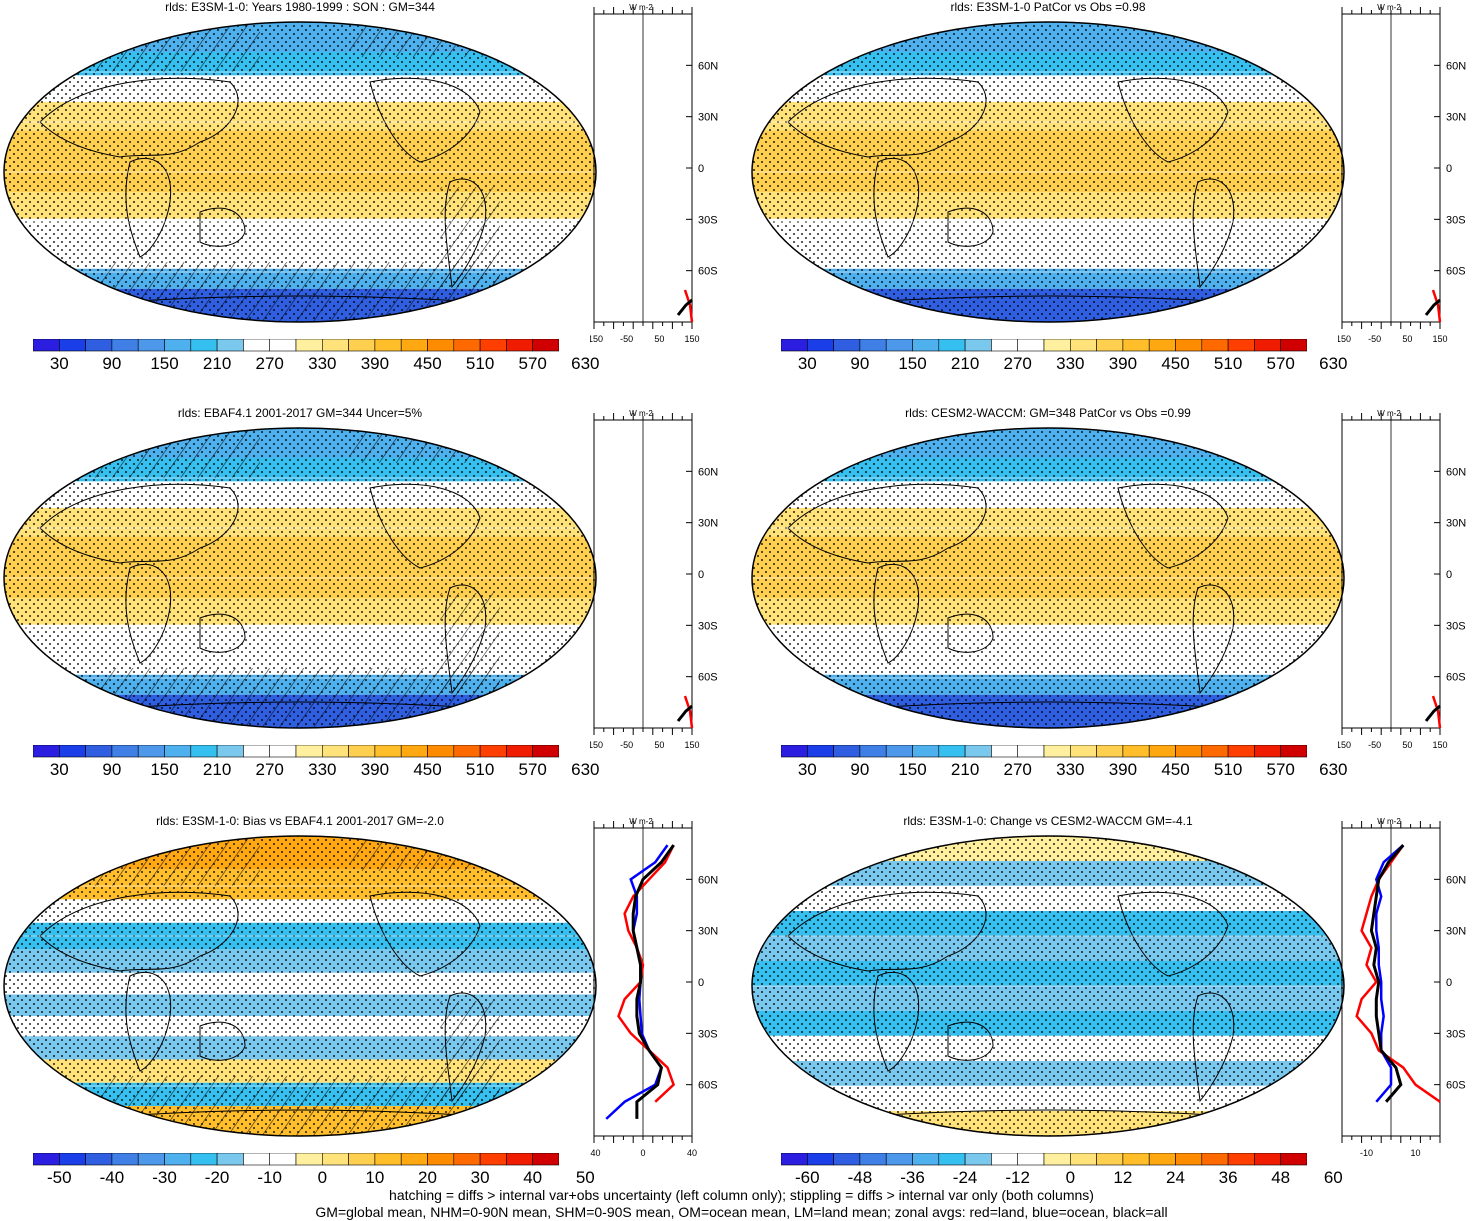 Image resolution: width=1483 pixels, height=1221 pixels. What do you see at coordinates (59, 1177) in the screenshot?
I see `colorbar-label: -50` at bounding box center [59, 1177].